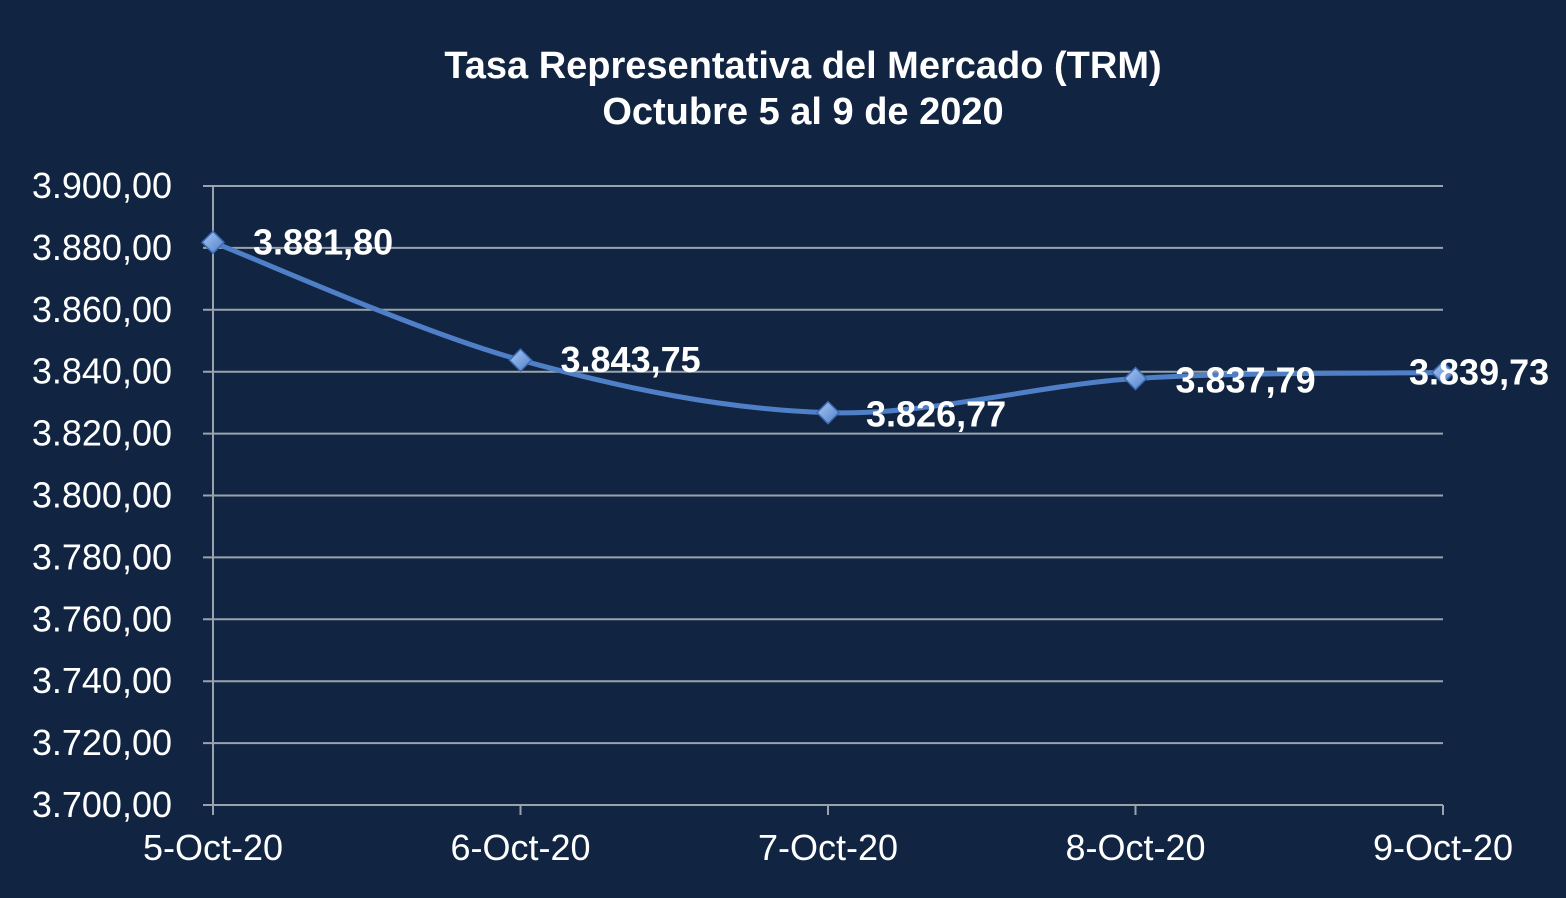 The height and width of the screenshot is (898, 1566). I want to click on y-tick-label: 3.780,00, so click(102, 556).